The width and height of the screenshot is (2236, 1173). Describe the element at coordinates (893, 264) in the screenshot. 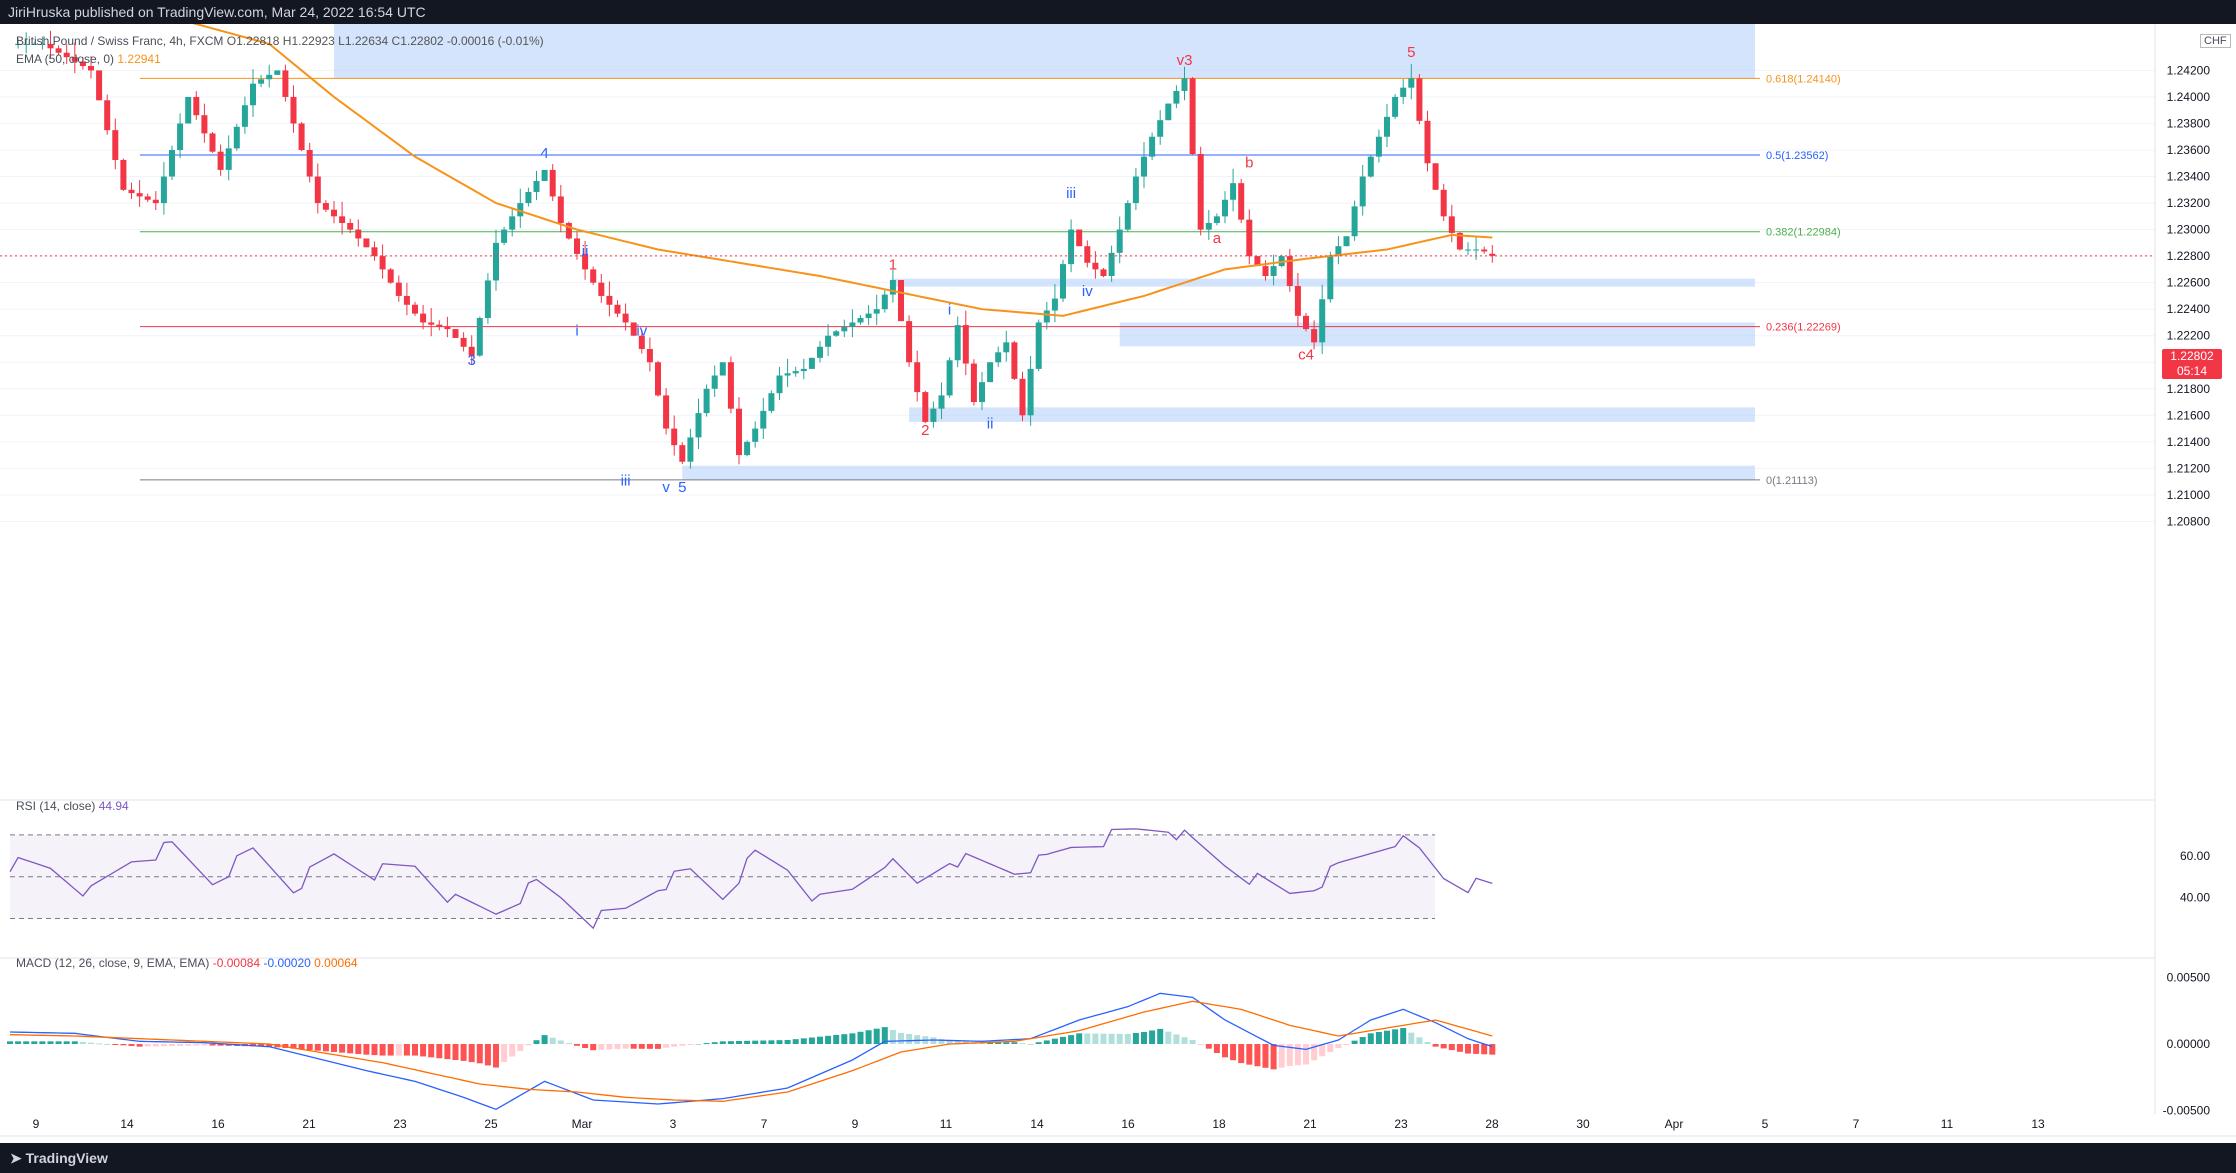

I see `wave-label-8: 1` at that location.